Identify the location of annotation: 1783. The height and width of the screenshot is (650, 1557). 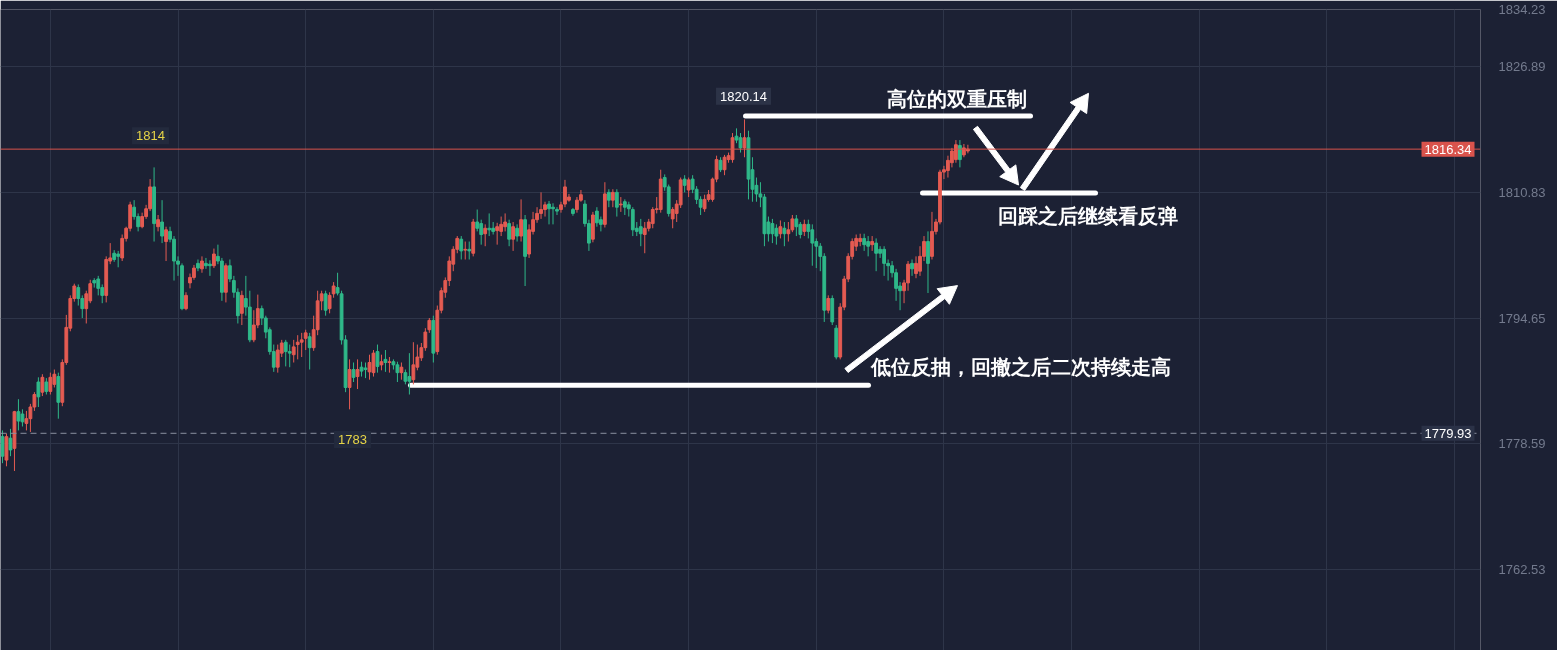
(352, 439).